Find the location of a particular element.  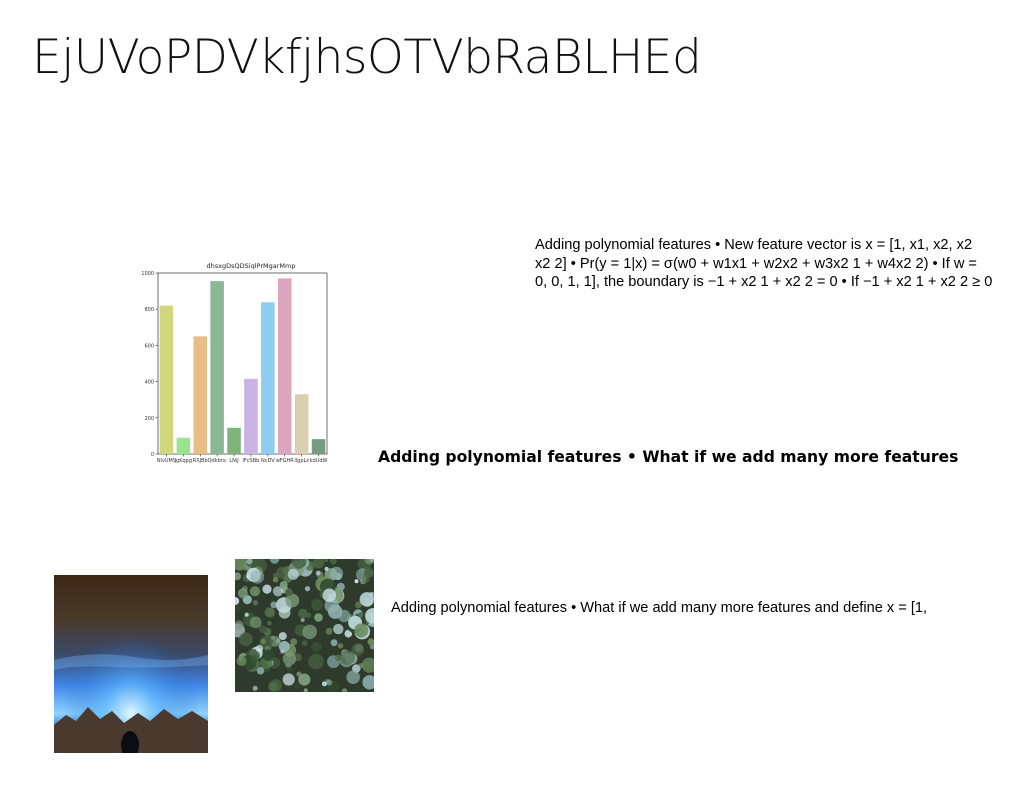

bar-wFGHR is located at coordinates (284, 366).